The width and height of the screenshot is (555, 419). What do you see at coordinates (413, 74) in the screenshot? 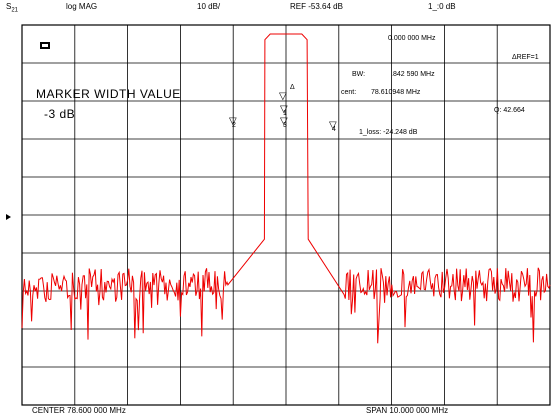
I see `bw-value: .842 590 MHz` at bounding box center [413, 74].